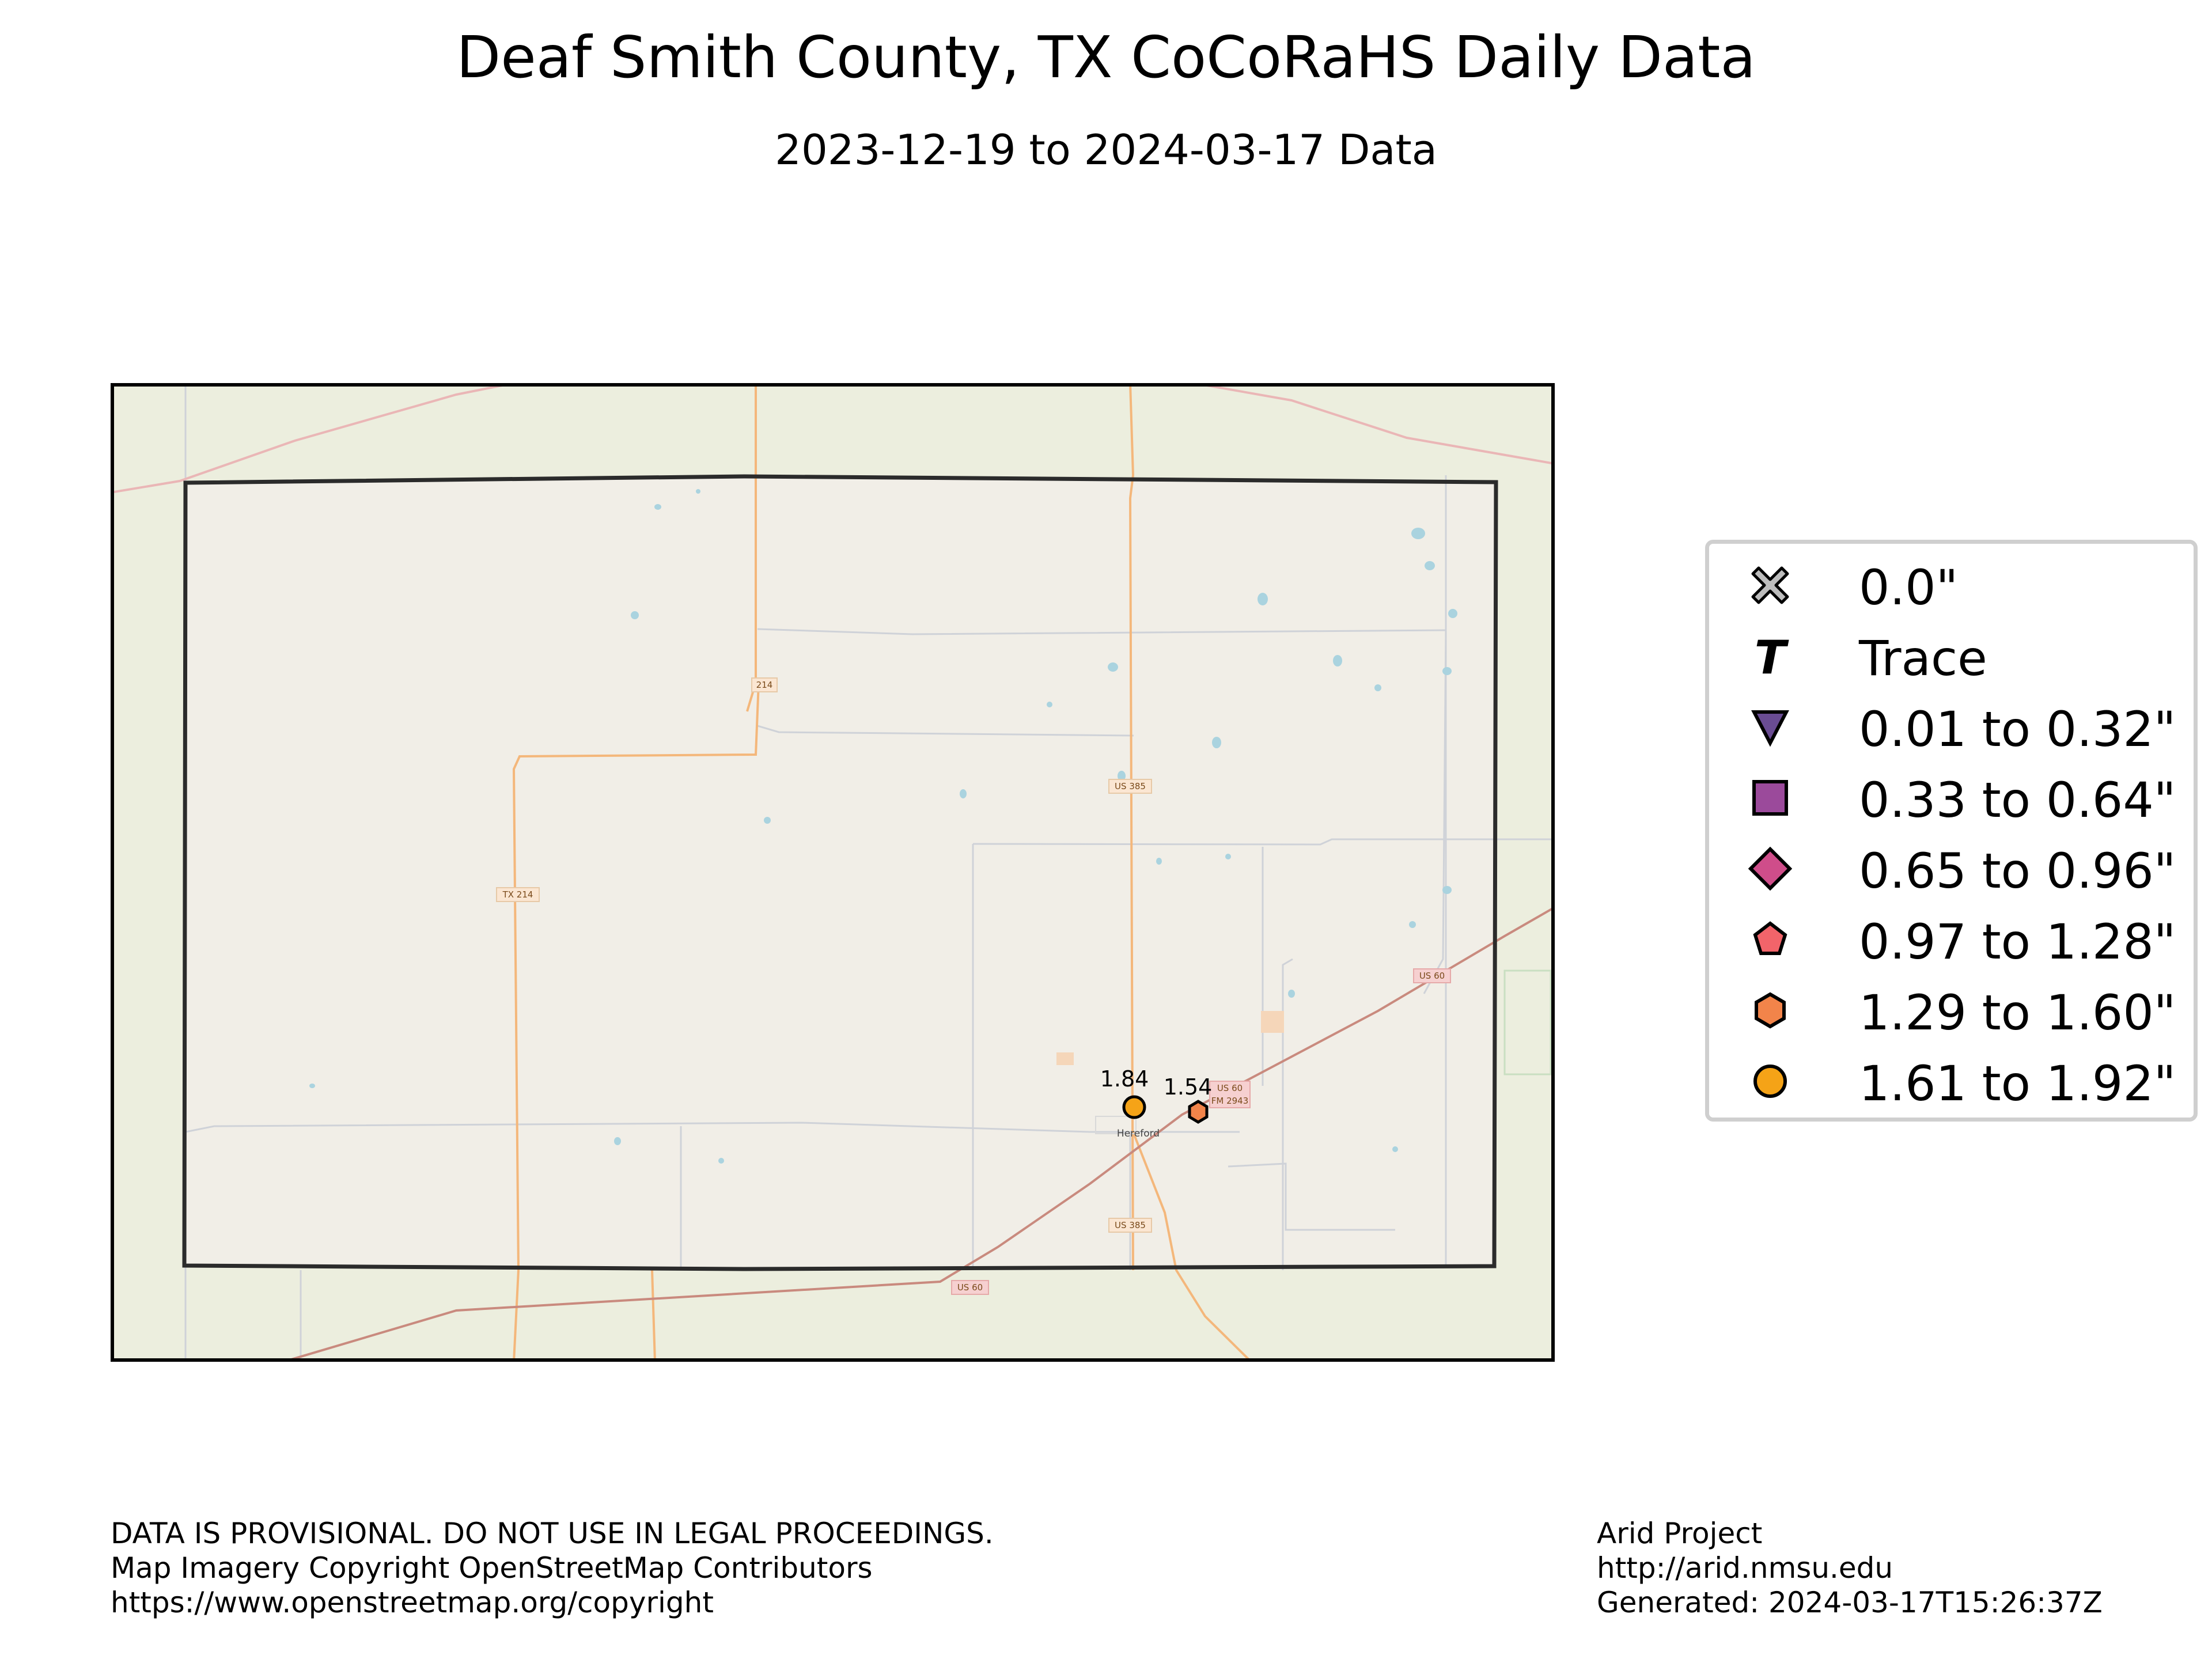 The image size is (2212, 1659). I want to click on svg-text: T, so click(1772, 656).